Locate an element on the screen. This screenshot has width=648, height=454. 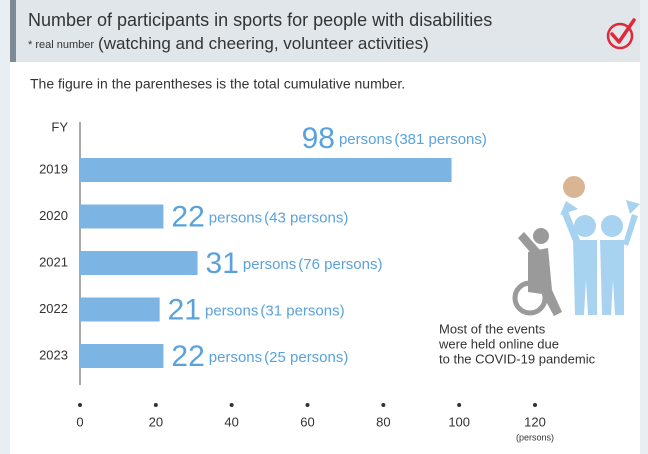
x-tick-label: 0 is located at coordinates (79, 421).